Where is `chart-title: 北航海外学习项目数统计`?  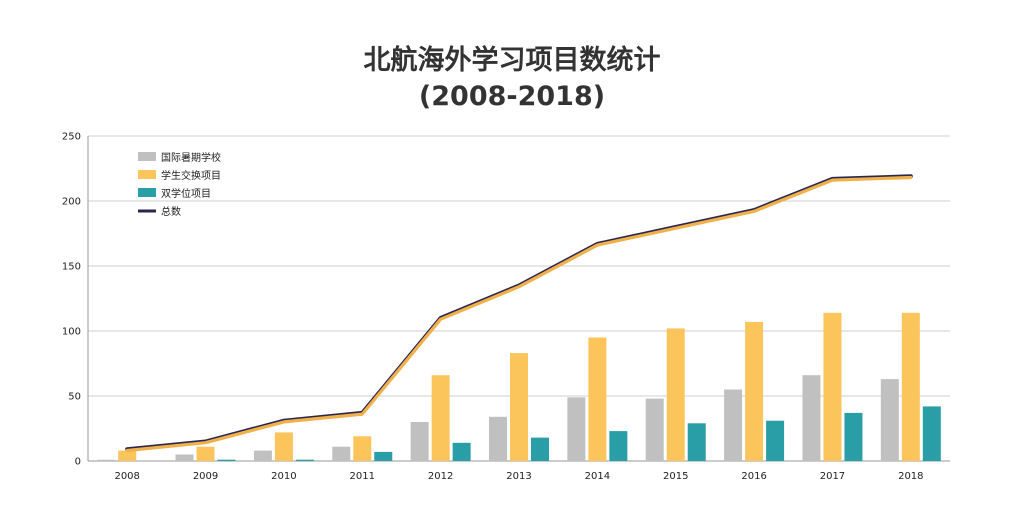 chart-title: 北航海外学习项目数统计 is located at coordinates (512, 60).